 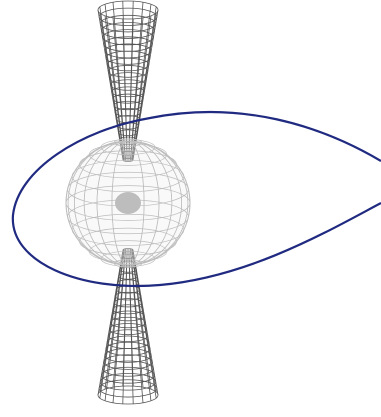 I want to click on jet-south-cone, so click(x=128, y=326).